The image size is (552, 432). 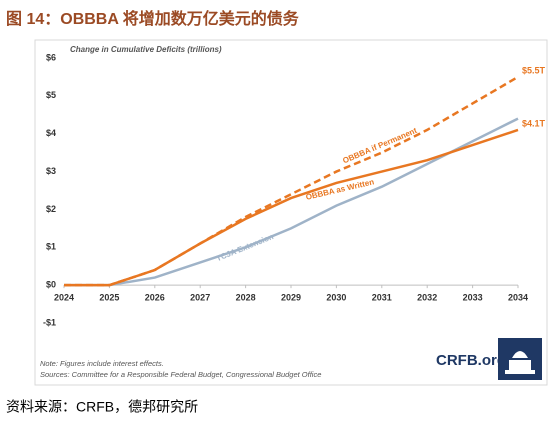 I want to click on end-label: $4.1T, so click(x=534, y=123).